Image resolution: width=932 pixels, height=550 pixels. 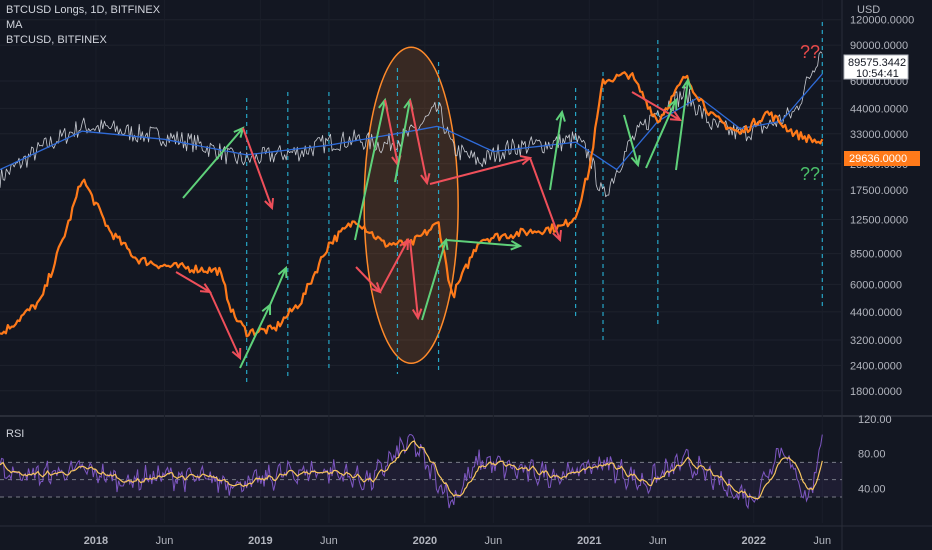 What do you see at coordinates (810, 174) in the screenshot?
I see `bottom-question-marks: ??` at bounding box center [810, 174].